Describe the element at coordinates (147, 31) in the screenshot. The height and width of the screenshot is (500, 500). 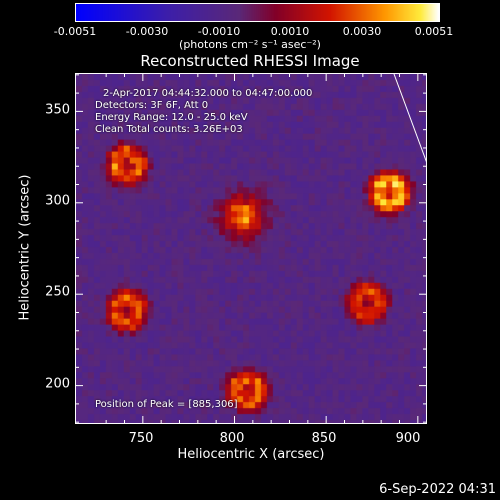
I see `colorbar-tick: -0.0030` at that location.